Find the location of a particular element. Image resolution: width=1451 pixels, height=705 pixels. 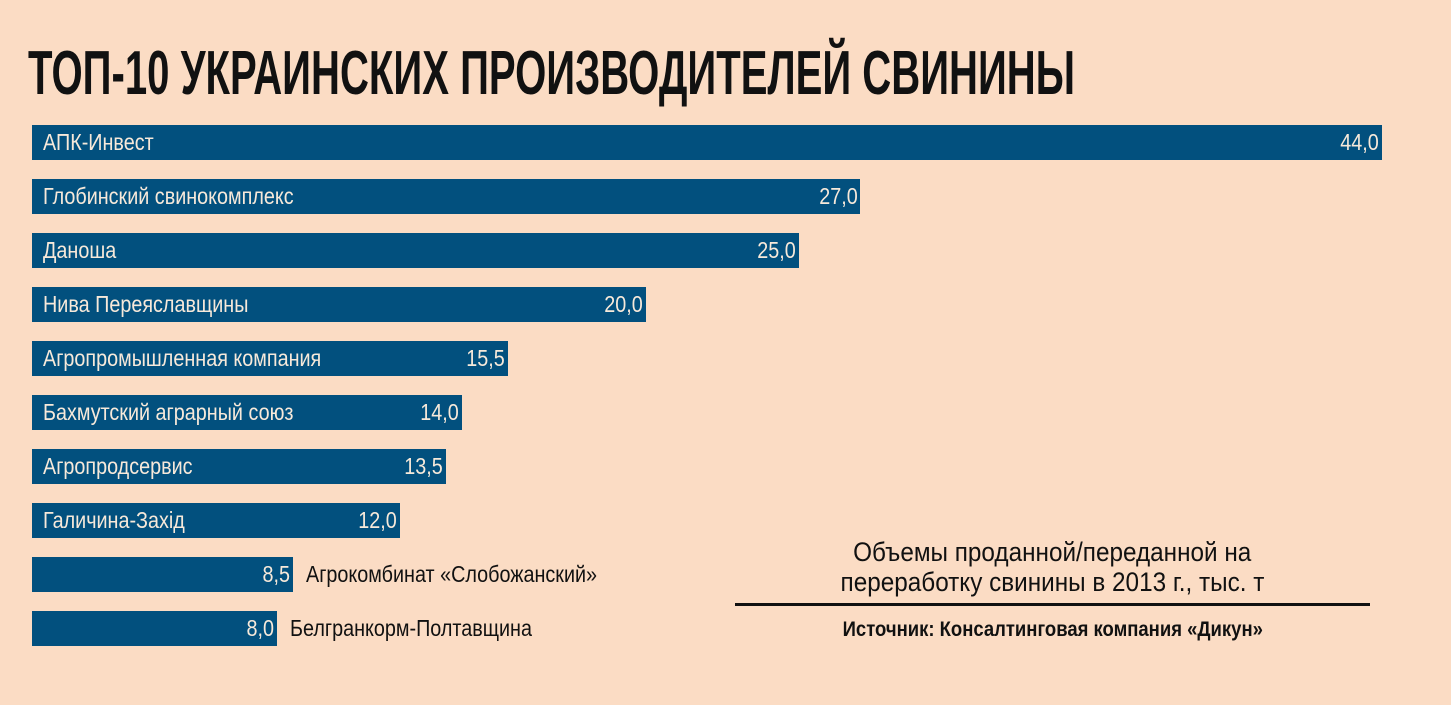

value-label: 14,0 is located at coordinates (439, 412).